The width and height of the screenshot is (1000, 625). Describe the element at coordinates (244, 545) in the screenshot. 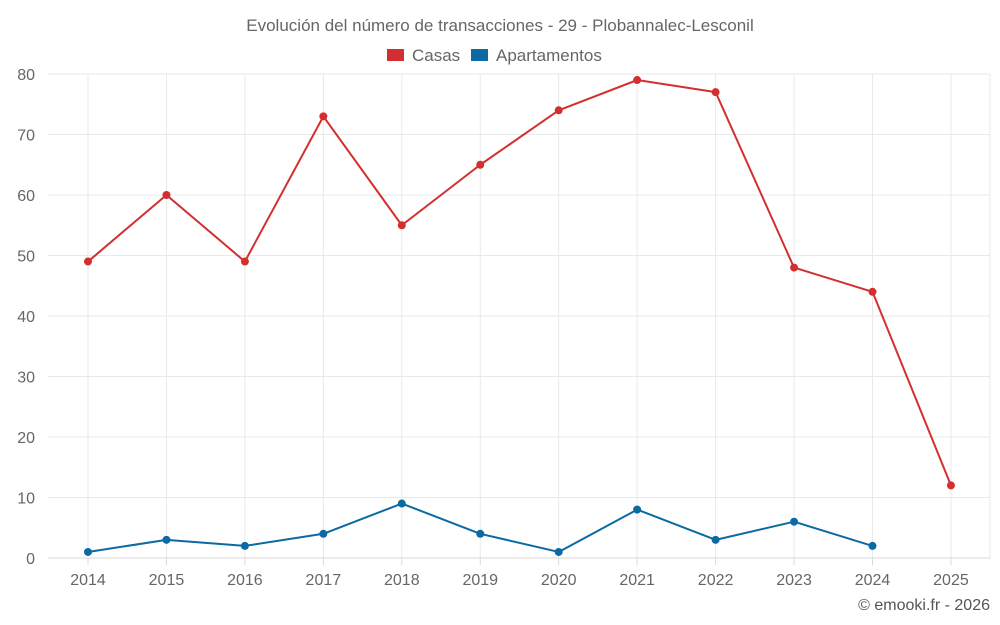

I see `data-point-apartamentos-2016` at that location.